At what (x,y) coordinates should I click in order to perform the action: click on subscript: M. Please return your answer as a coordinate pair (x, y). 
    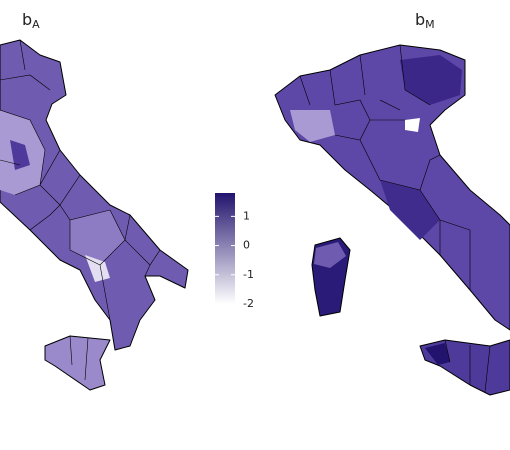
    Looking at the image, I should click on (430, 24).